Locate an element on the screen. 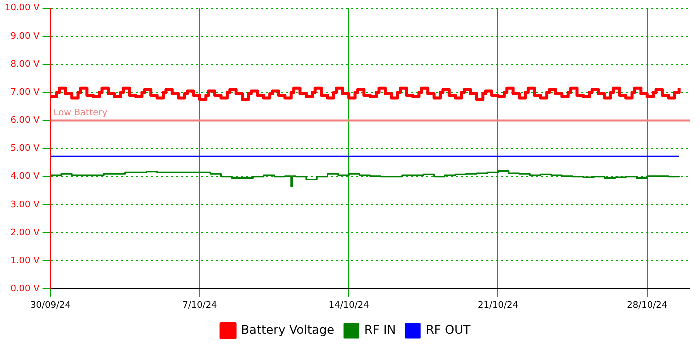  y-tick-label: 3.00 V is located at coordinates (25, 205).